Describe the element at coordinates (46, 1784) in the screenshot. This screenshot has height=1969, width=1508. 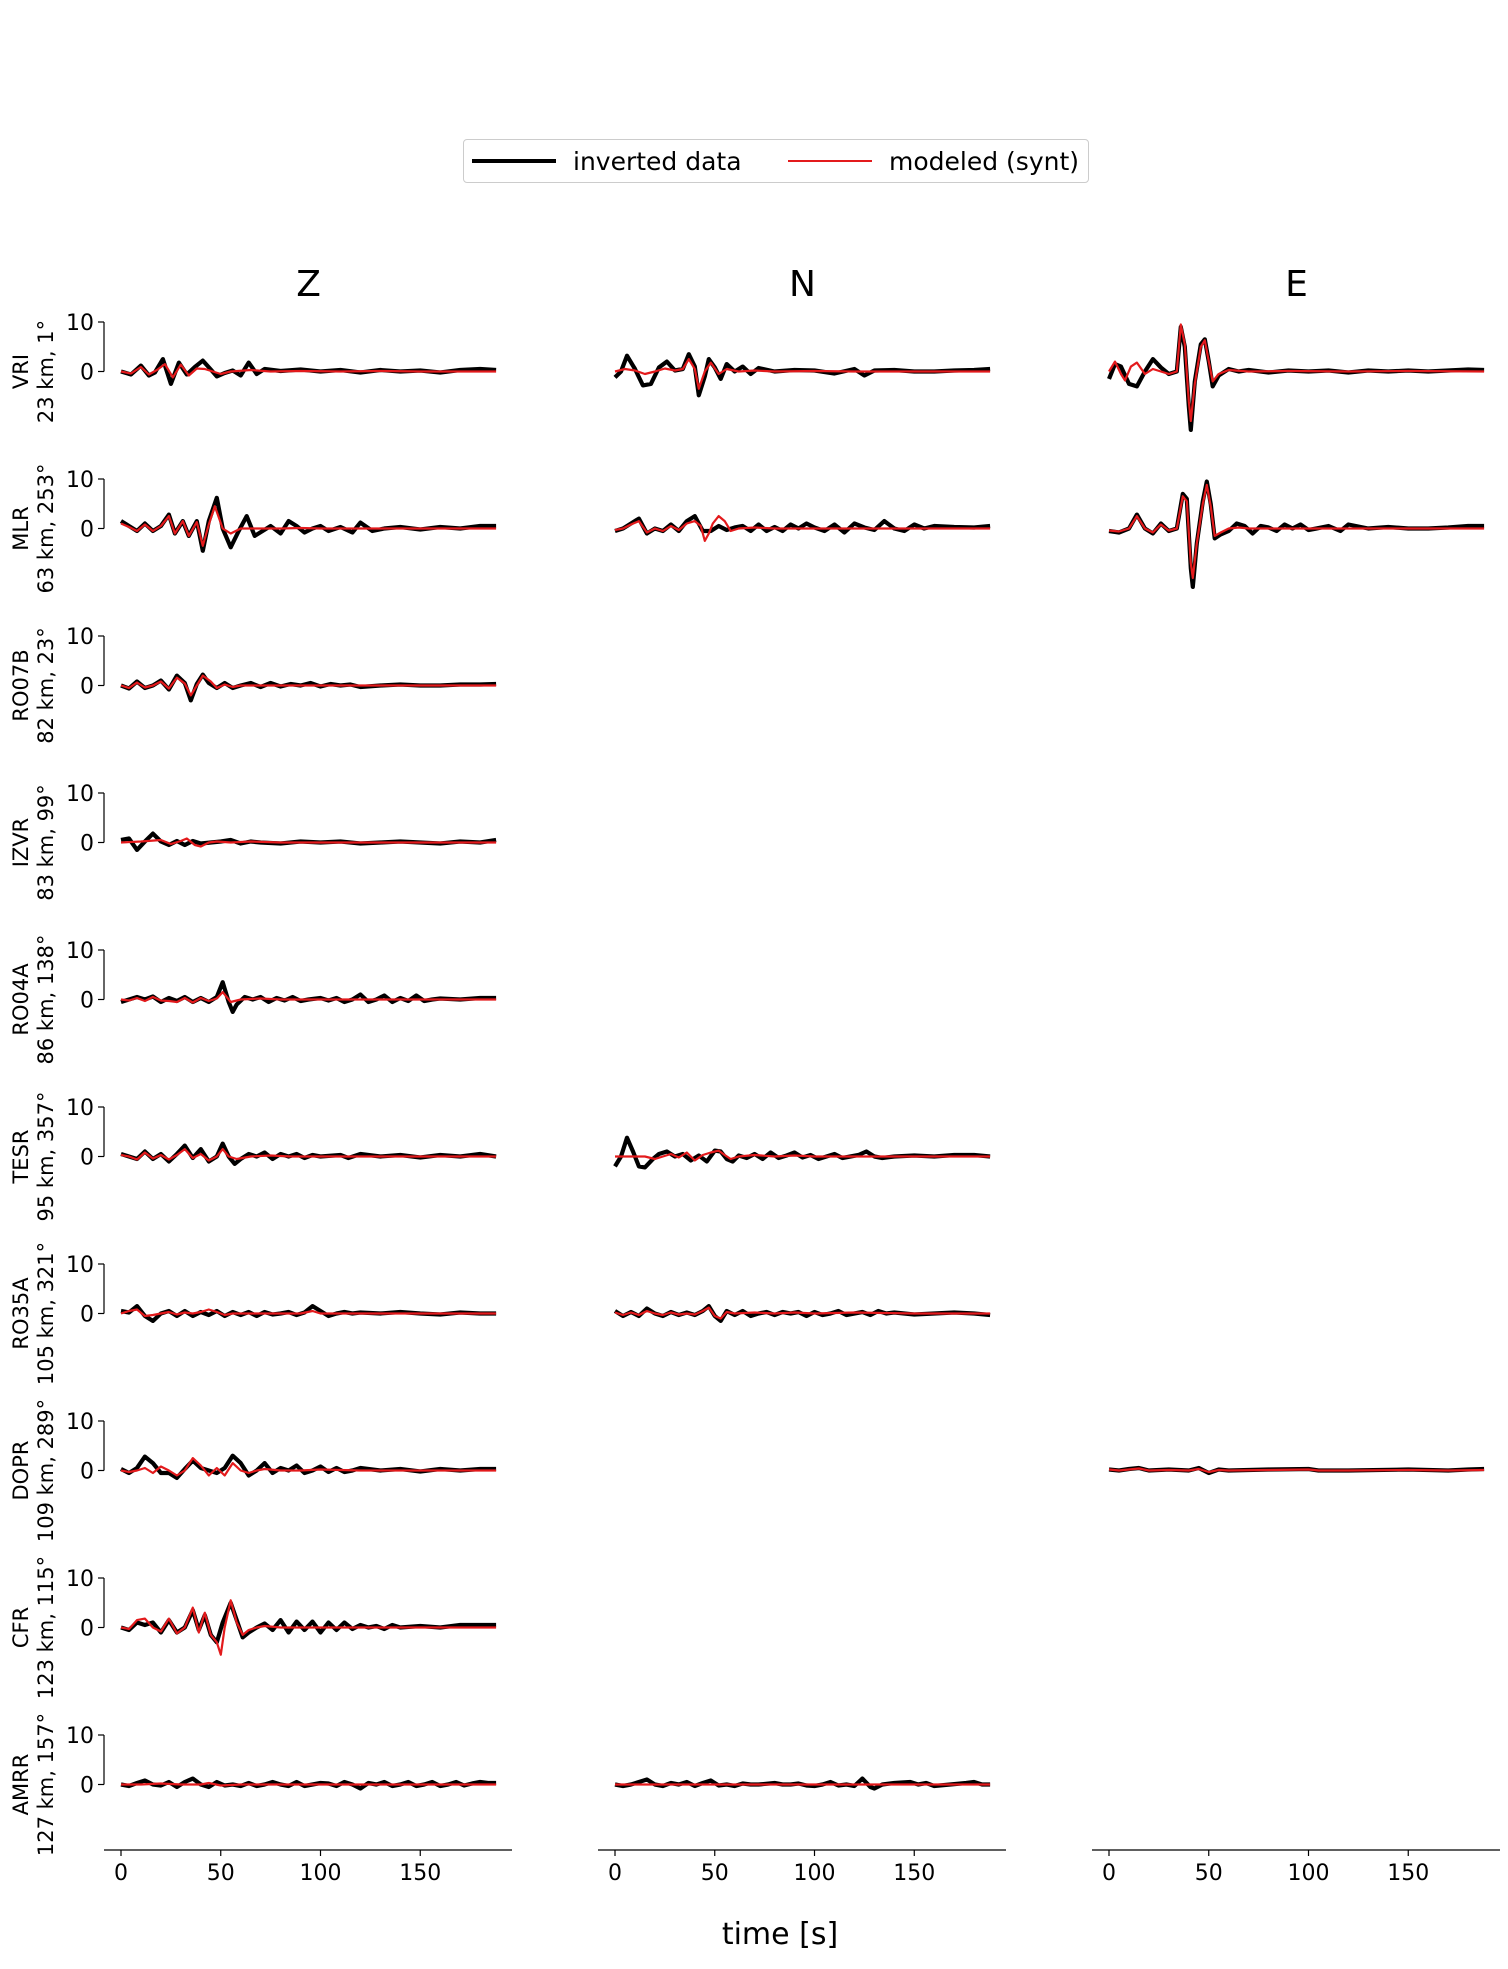
I see `station-info: 127 km, 157°` at that location.